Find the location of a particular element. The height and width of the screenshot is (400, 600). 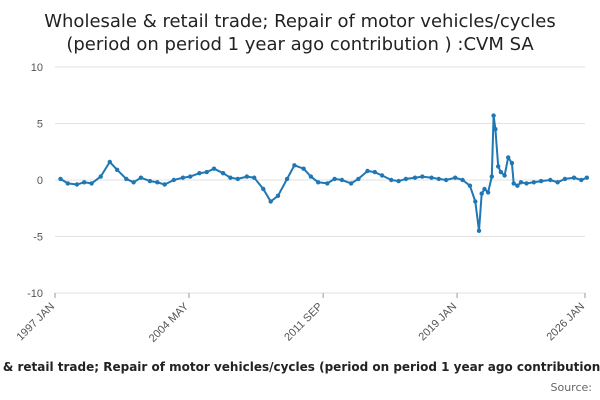

y-tick-label: 0 is located at coordinates (40, 181).